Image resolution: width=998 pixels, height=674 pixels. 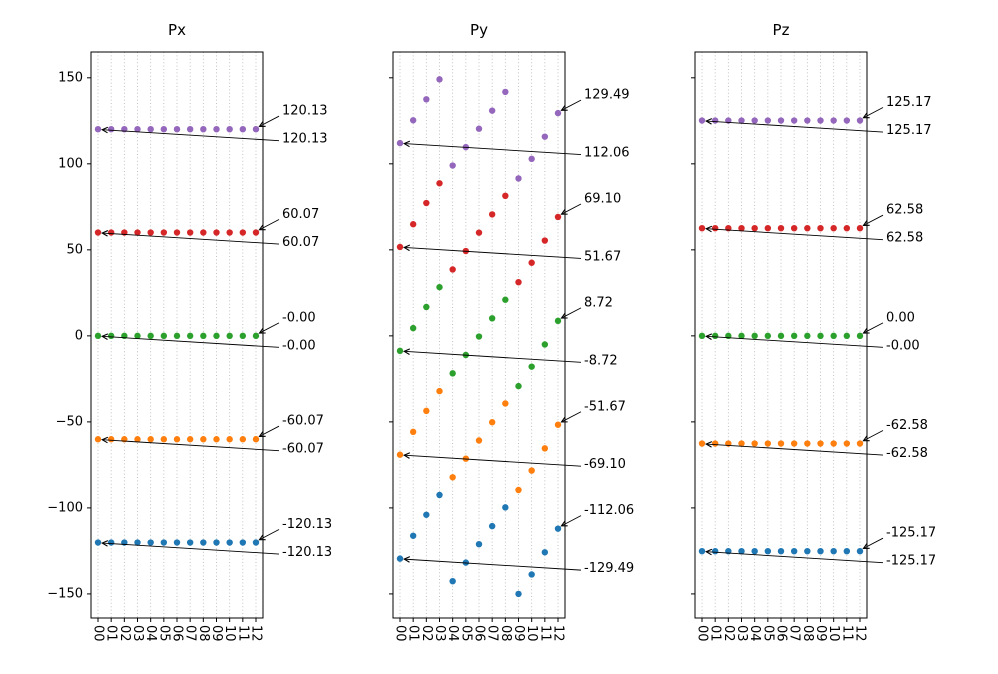 What do you see at coordinates (598, 302) in the screenshot?
I see `annotation-label-last: 8.72` at bounding box center [598, 302].